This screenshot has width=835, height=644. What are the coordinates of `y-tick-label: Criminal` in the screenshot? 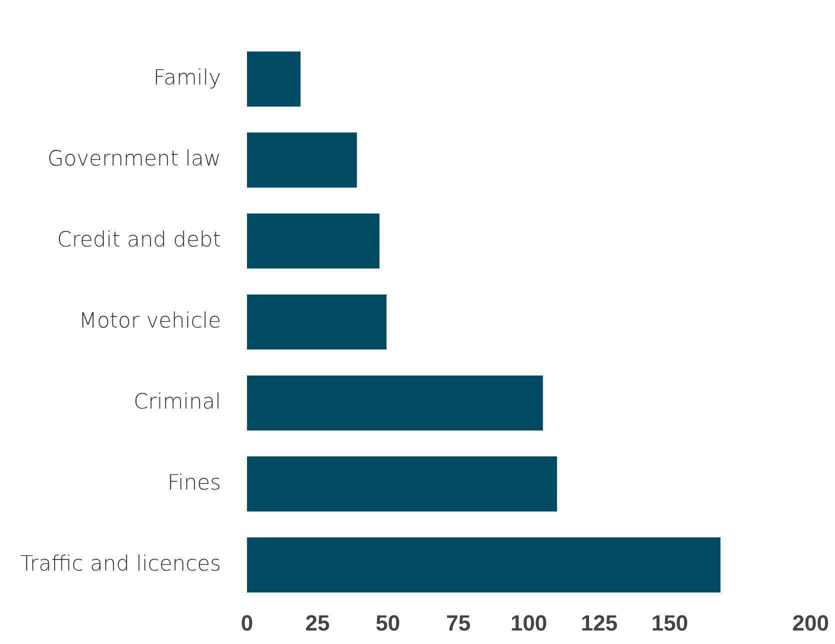 It's located at (177, 401).